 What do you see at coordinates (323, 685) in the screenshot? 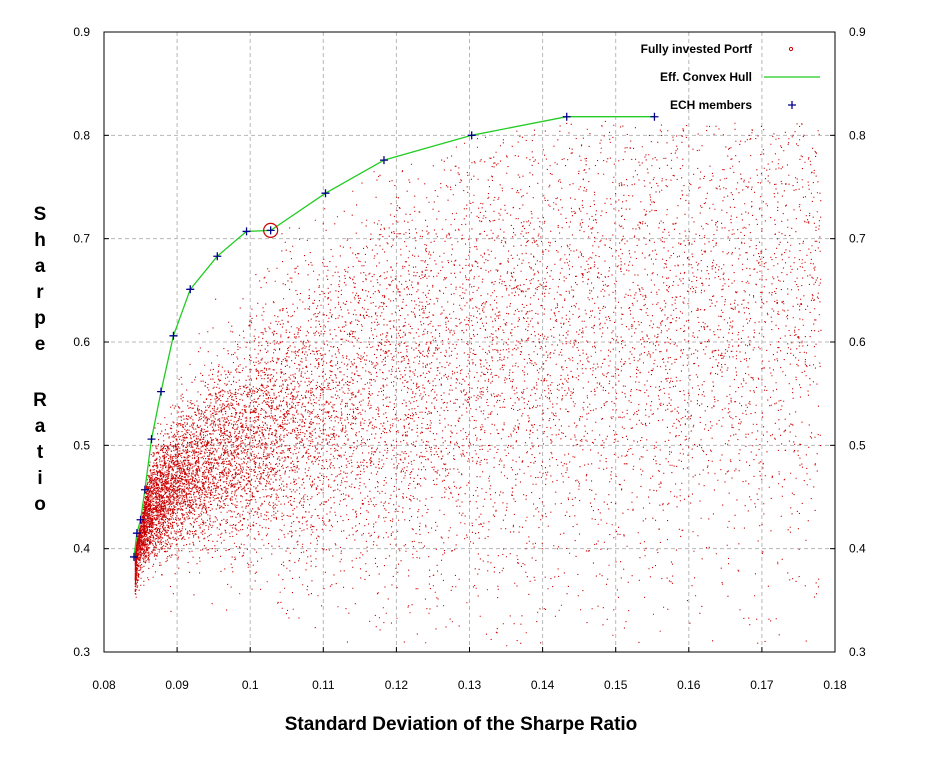
I see `x-tick-label: 0.11` at bounding box center [323, 685].